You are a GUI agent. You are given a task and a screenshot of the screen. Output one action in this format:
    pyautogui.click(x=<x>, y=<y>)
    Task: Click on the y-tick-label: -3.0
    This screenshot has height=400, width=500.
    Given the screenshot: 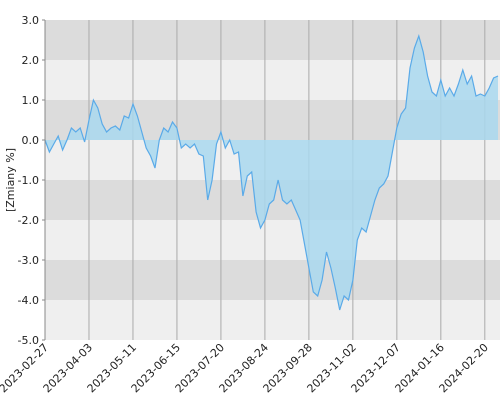 What is the action you would take?
    pyautogui.click(x=28, y=260)
    